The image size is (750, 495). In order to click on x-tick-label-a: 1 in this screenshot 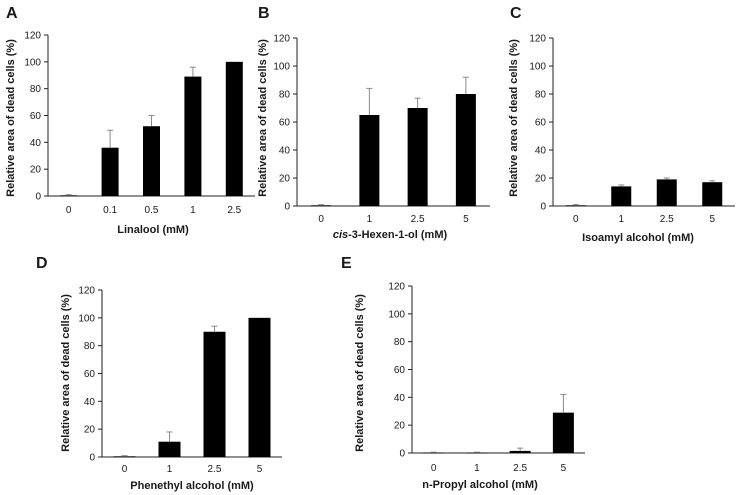, I will do `click(193, 210)`.